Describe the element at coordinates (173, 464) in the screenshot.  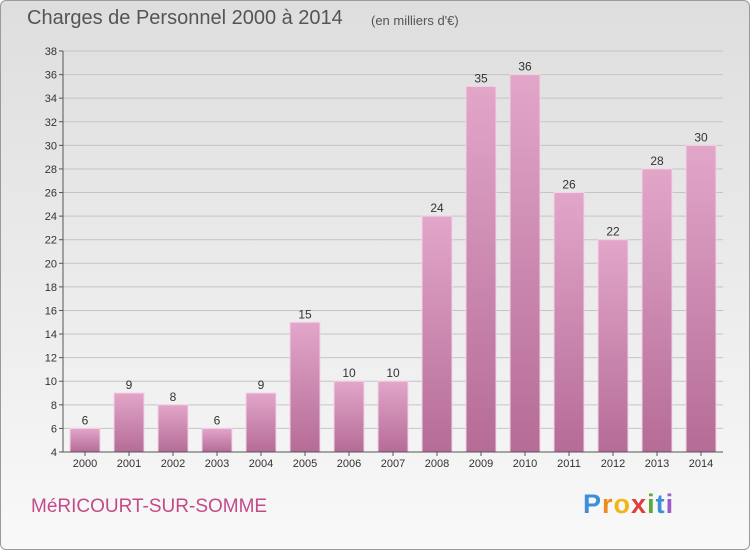
I see `x-tick-label-2002: 2002` at that location.